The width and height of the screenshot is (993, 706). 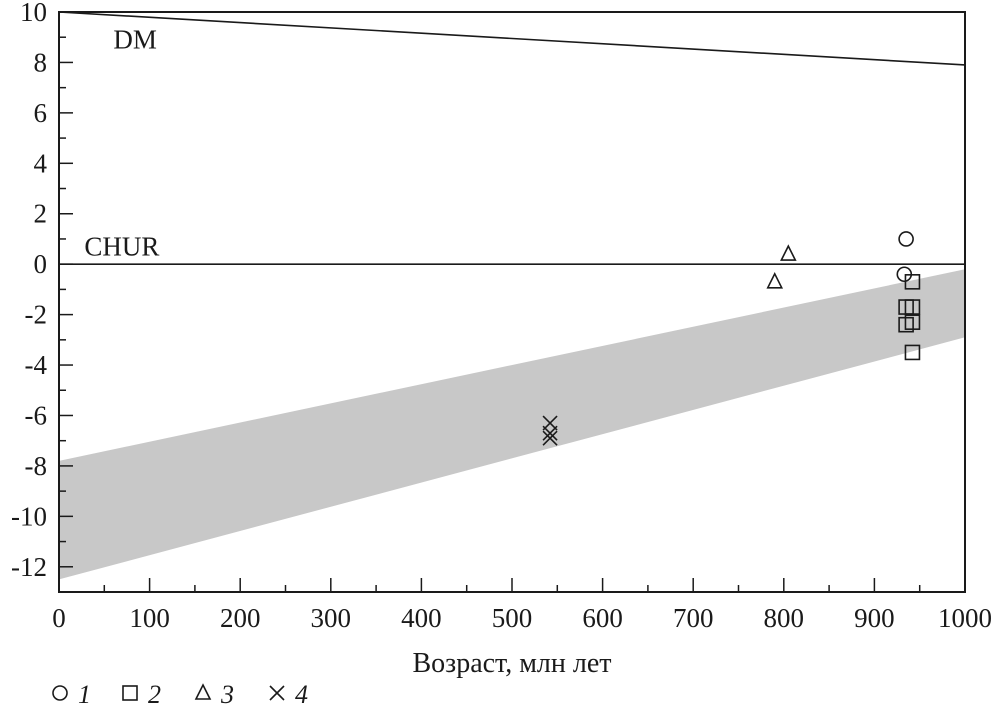 What do you see at coordinates (29, 516) in the screenshot?
I see `y-tick-label: -10` at bounding box center [29, 516].